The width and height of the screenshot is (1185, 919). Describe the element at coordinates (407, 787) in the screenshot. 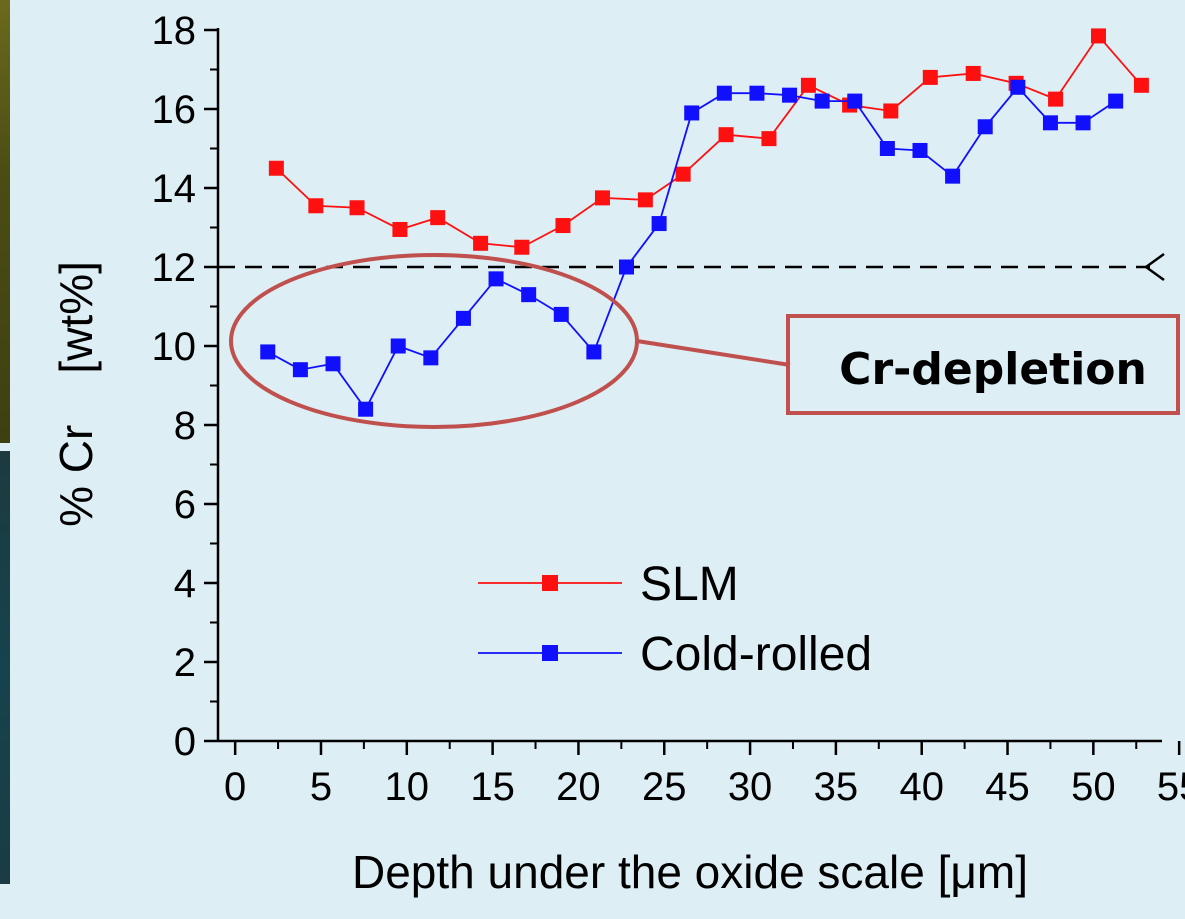

I see `x-tick-label: 10` at that location.